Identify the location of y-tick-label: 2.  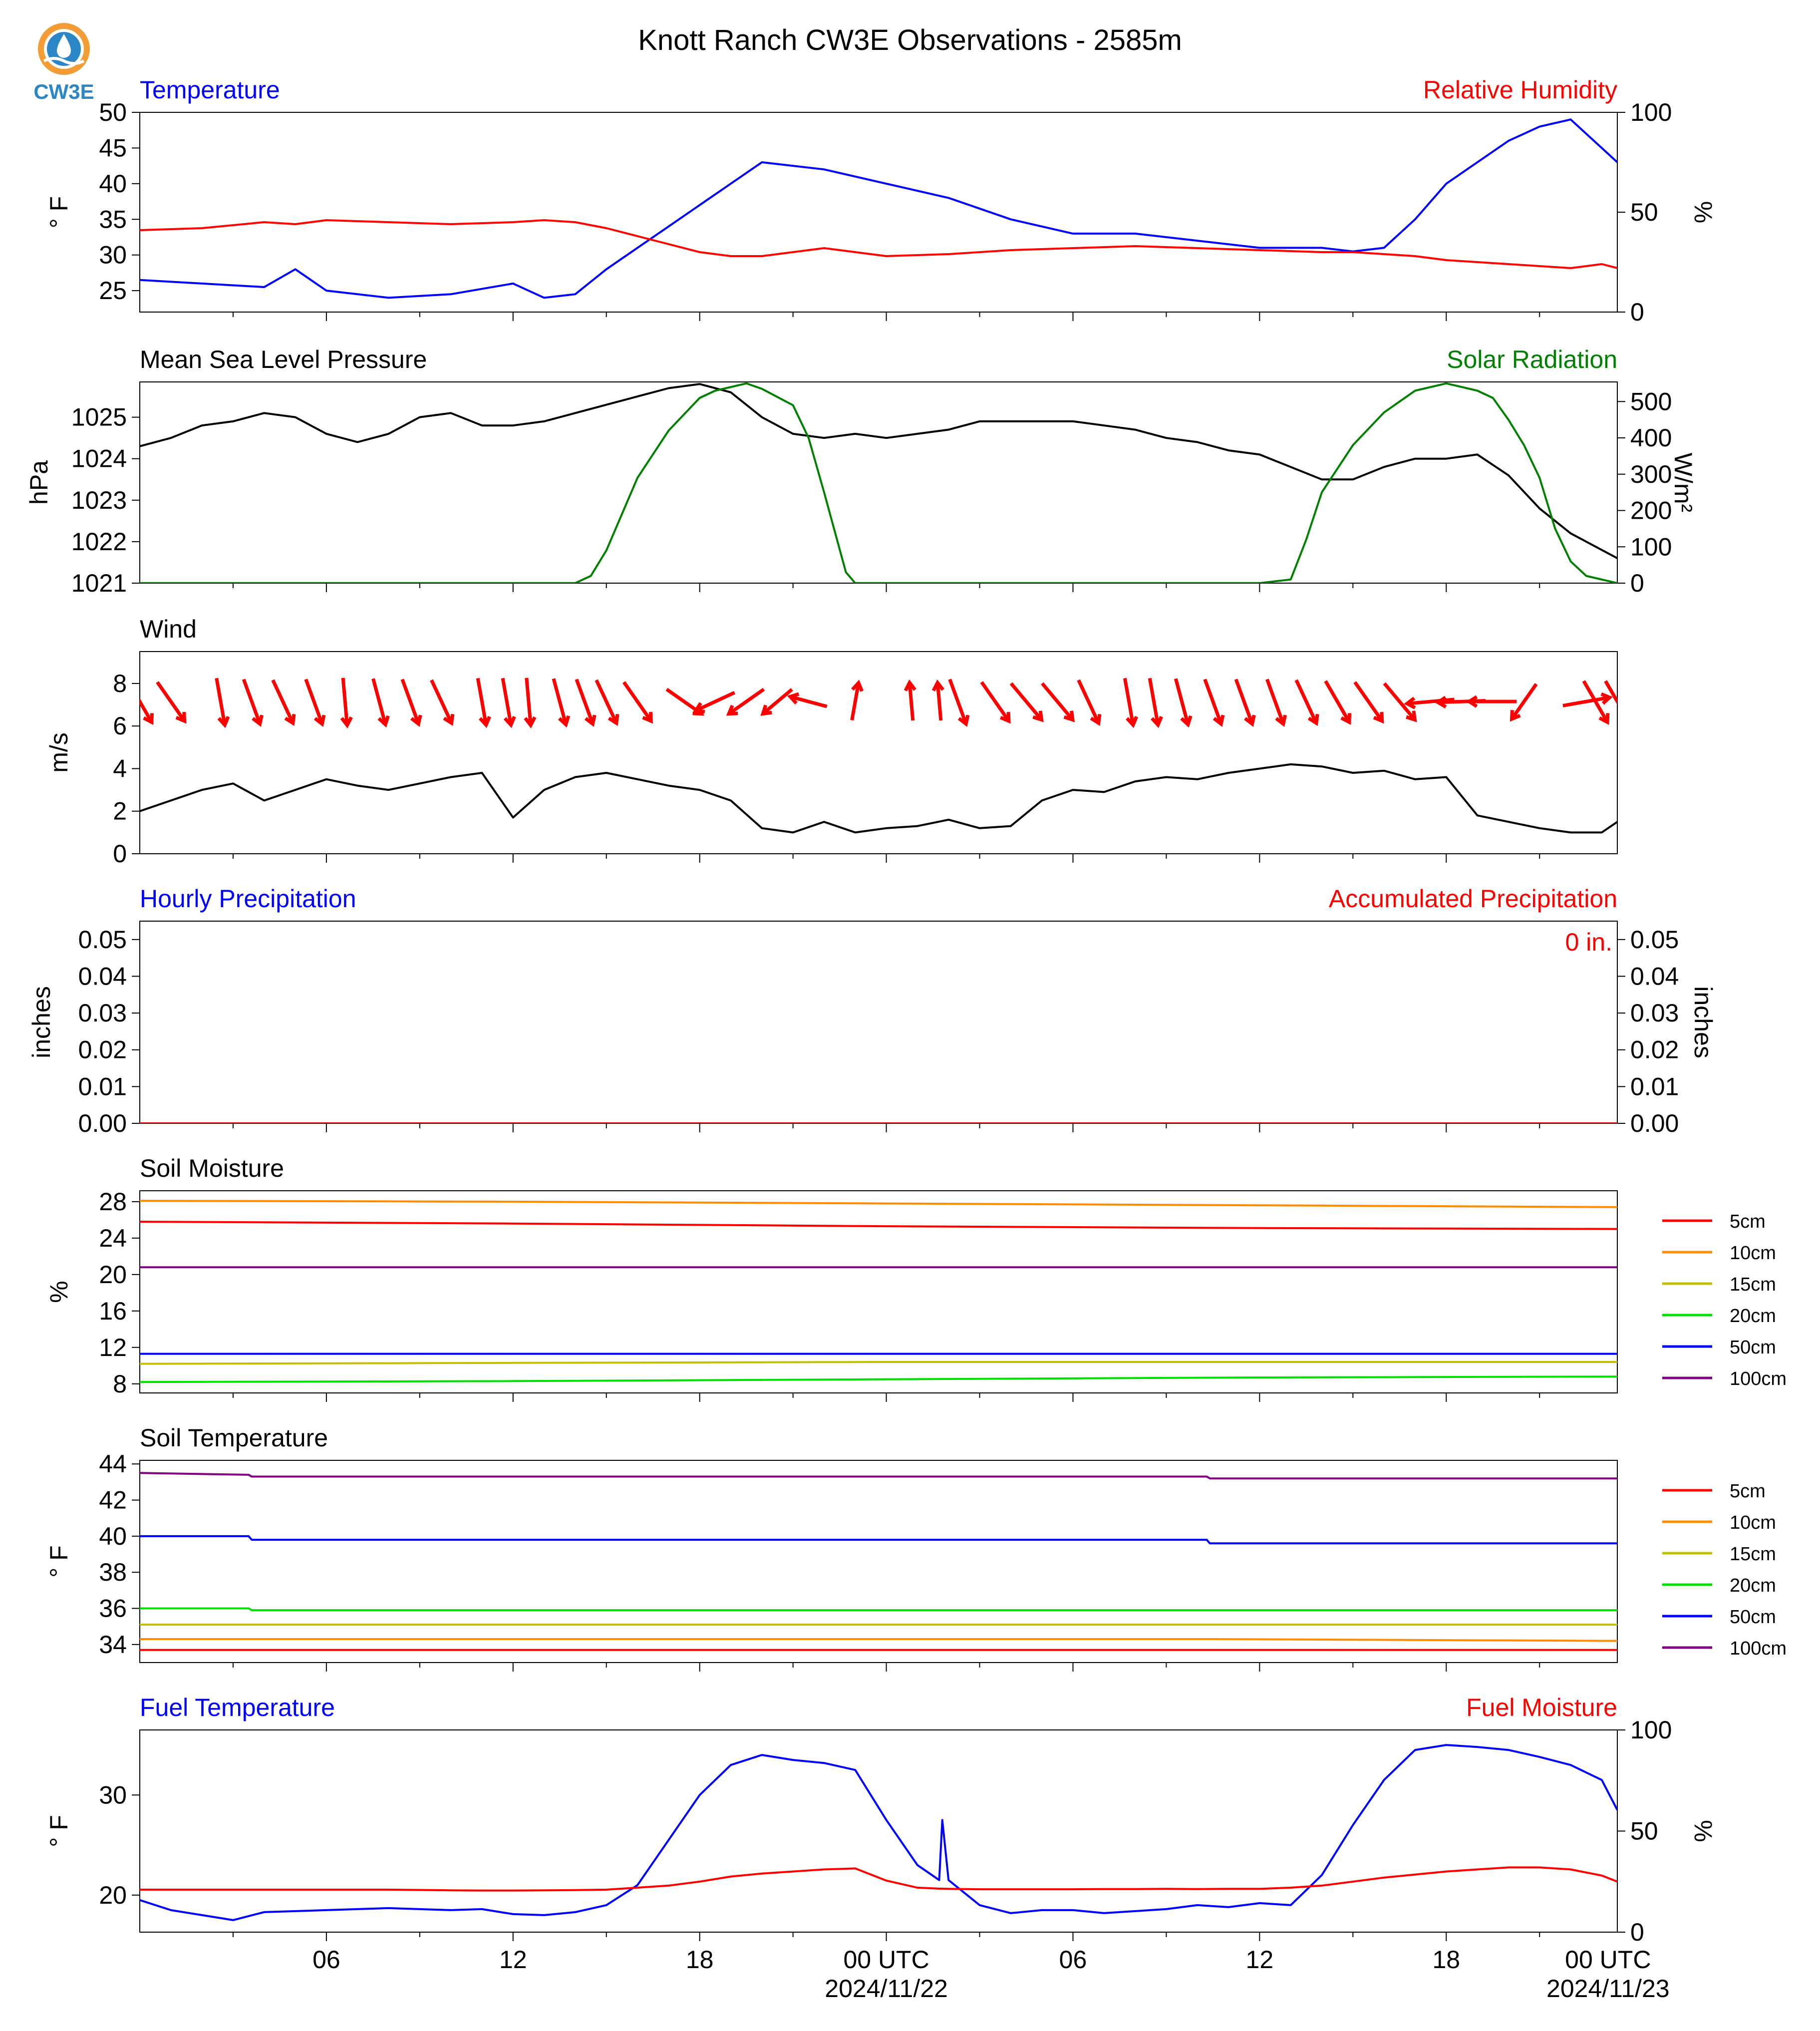
(120, 811).